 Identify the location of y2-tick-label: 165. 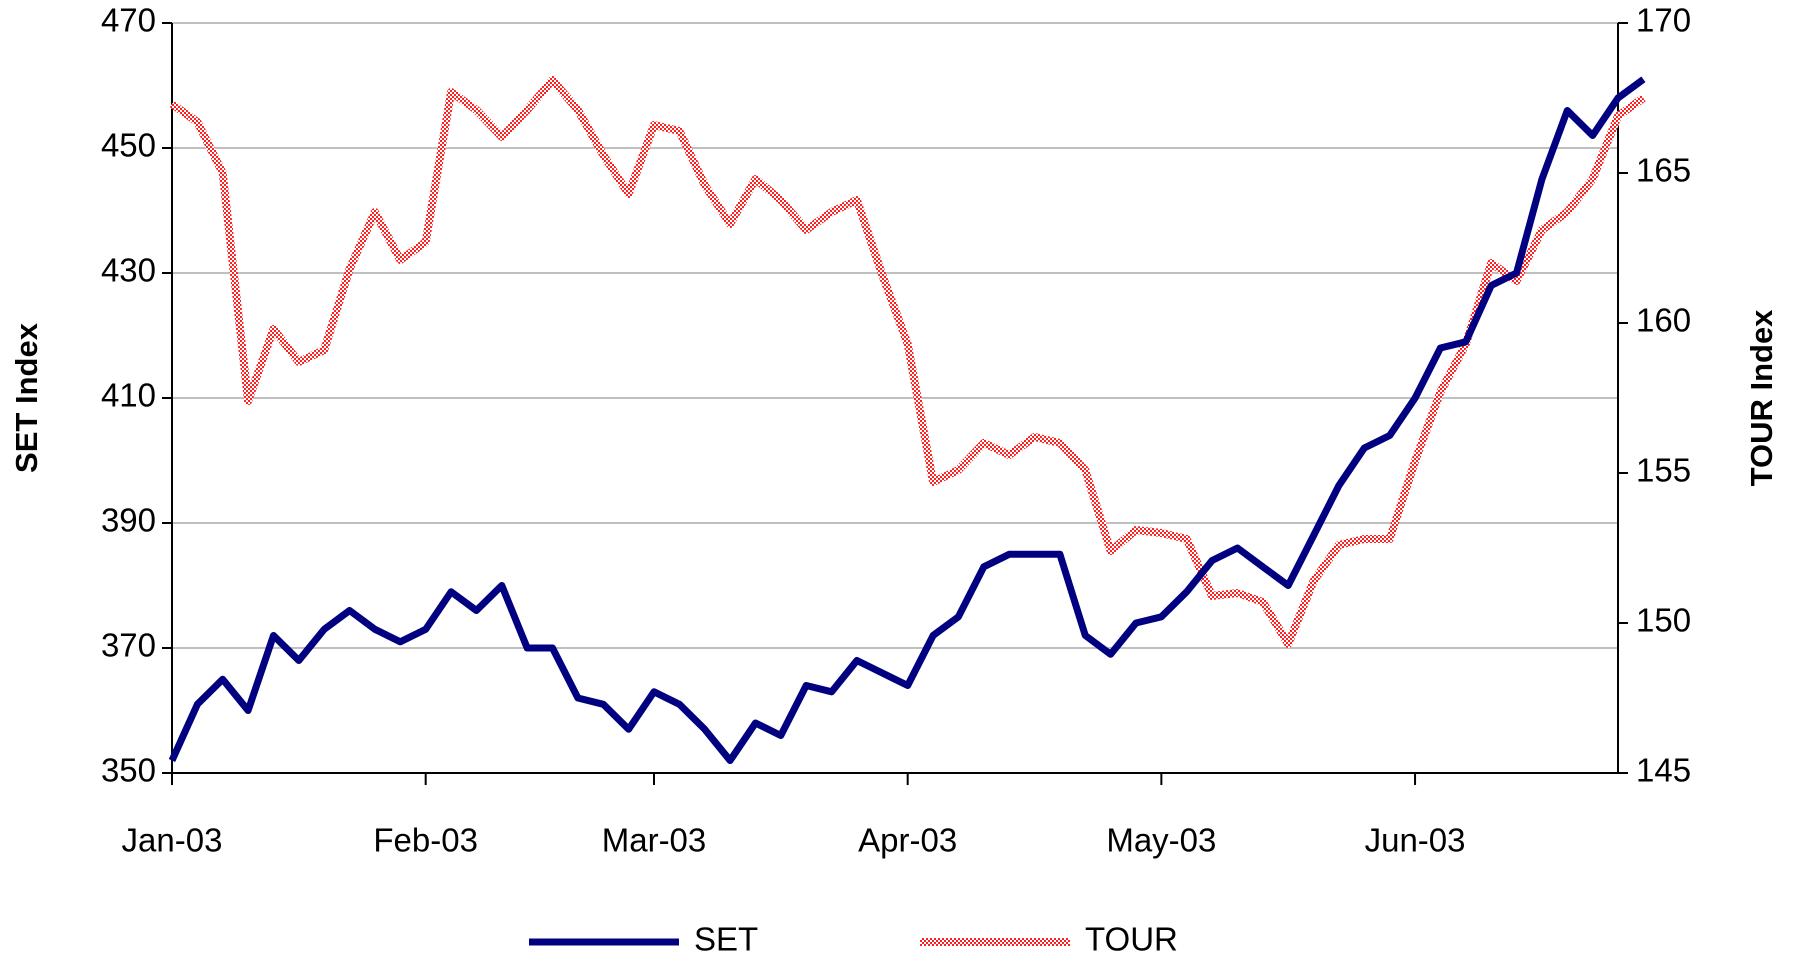
(1663, 170).